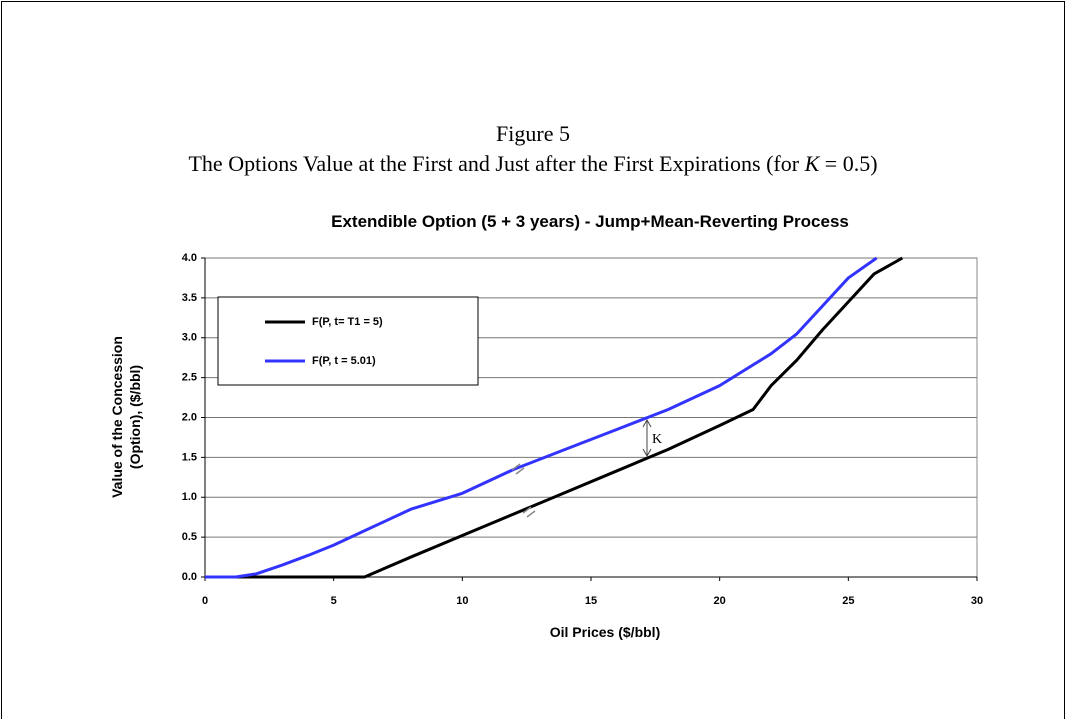  I want to click on x-tick-label: 30, so click(977, 601).